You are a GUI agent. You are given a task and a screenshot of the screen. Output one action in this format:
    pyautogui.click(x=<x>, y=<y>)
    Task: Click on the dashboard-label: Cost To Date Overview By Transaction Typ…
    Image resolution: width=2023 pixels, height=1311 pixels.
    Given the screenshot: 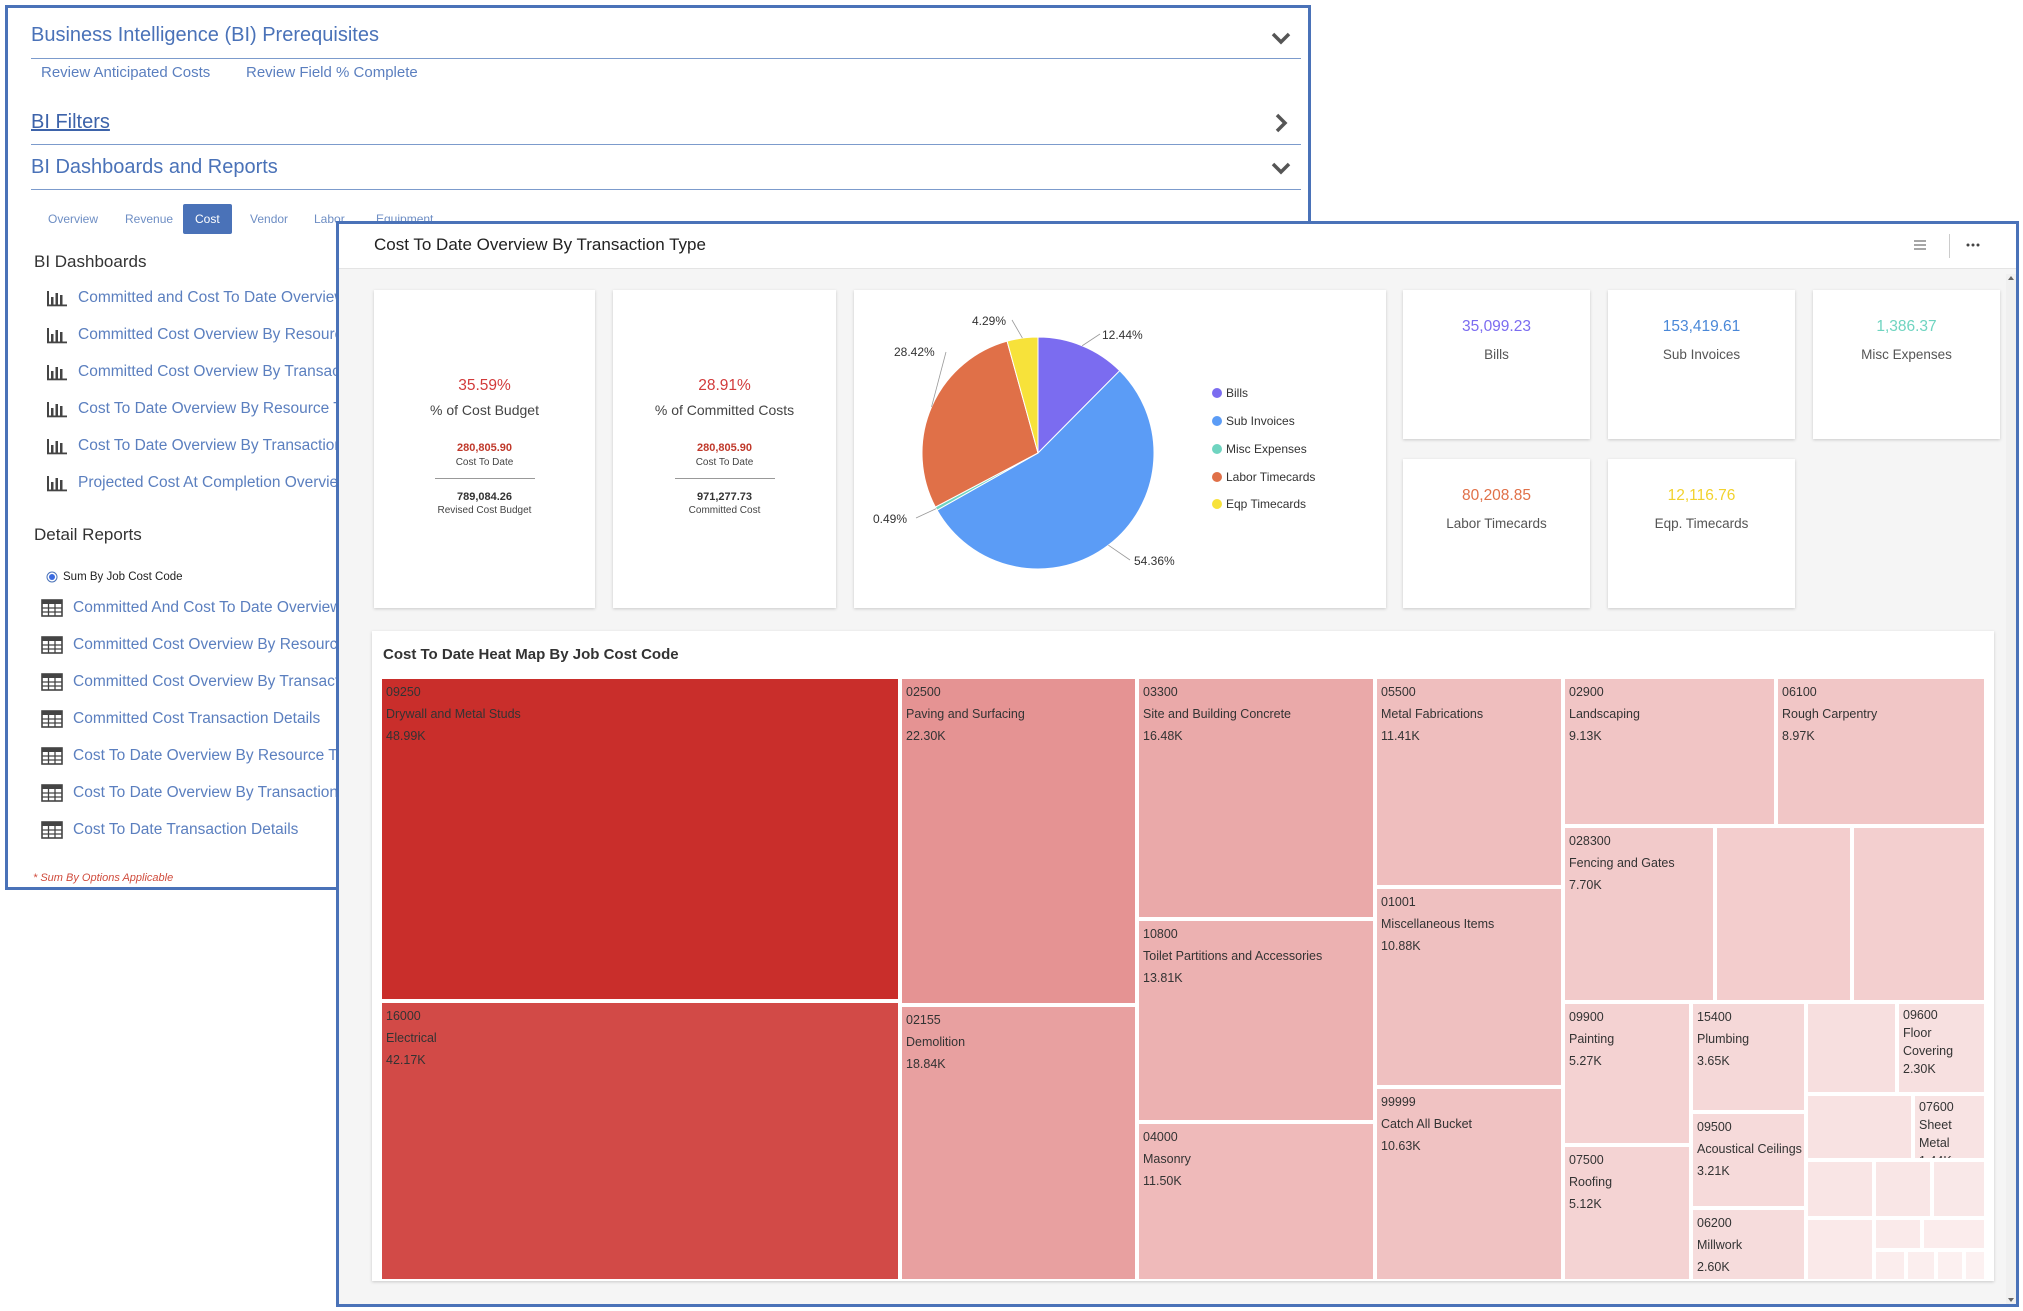 What is the action you would take?
    pyautogui.click(x=229, y=445)
    